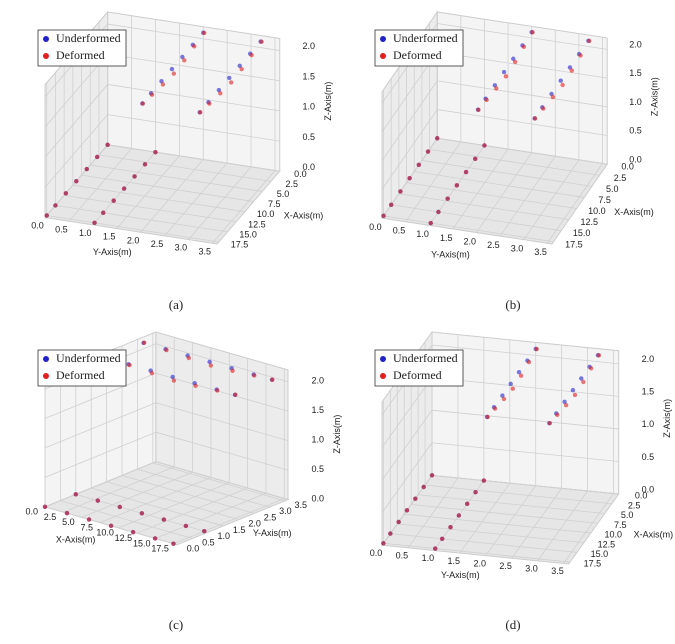 The height and width of the screenshot is (644, 675). What do you see at coordinates (46, 39) in the screenshot?
I see `legend-marker` at bounding box center [46, 39].